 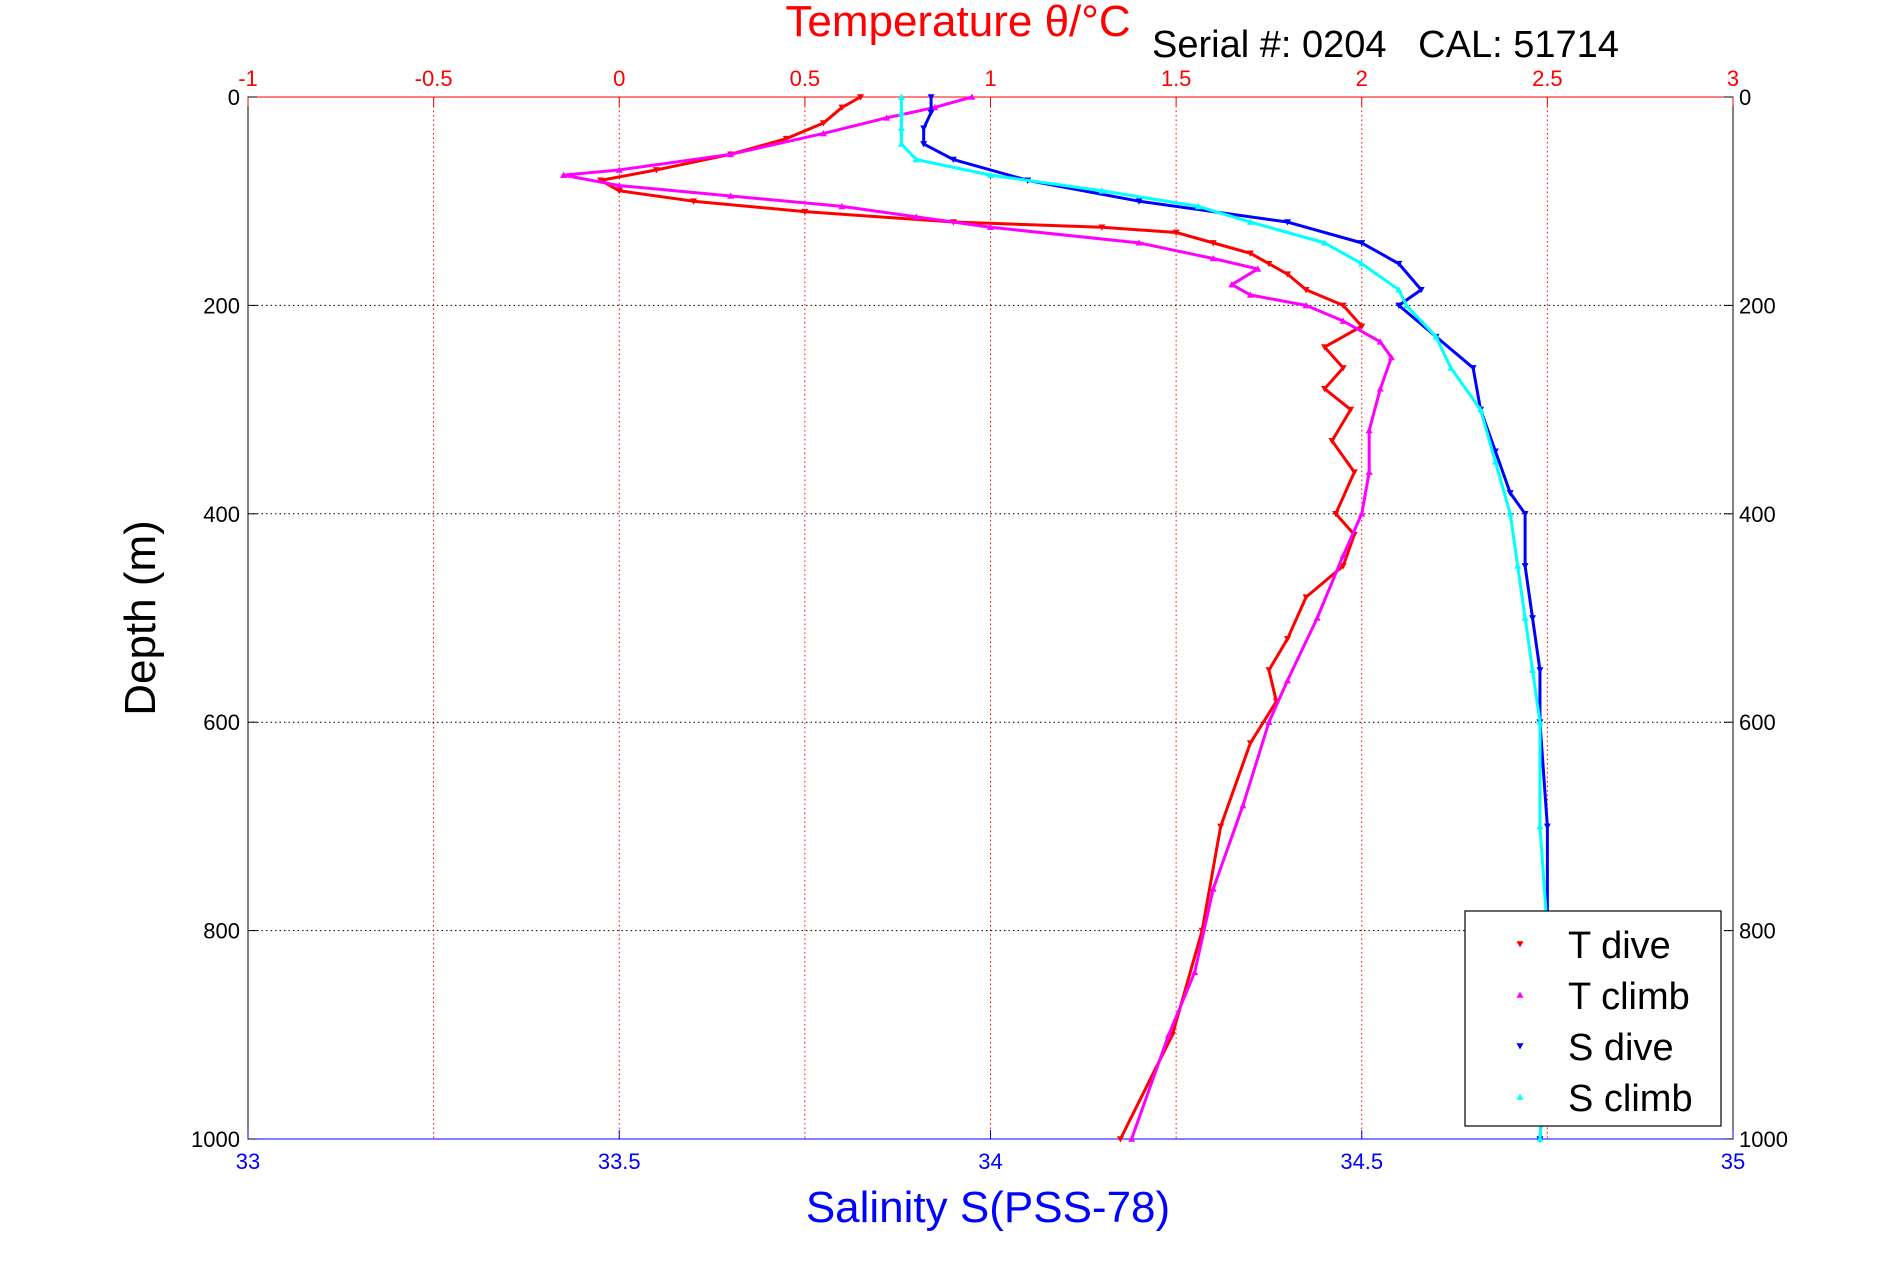 What do you see at coordinates (990, 1161) in the screenshot?
I see `bottom-tick-label: 34` at bounding box center [990, 1161].